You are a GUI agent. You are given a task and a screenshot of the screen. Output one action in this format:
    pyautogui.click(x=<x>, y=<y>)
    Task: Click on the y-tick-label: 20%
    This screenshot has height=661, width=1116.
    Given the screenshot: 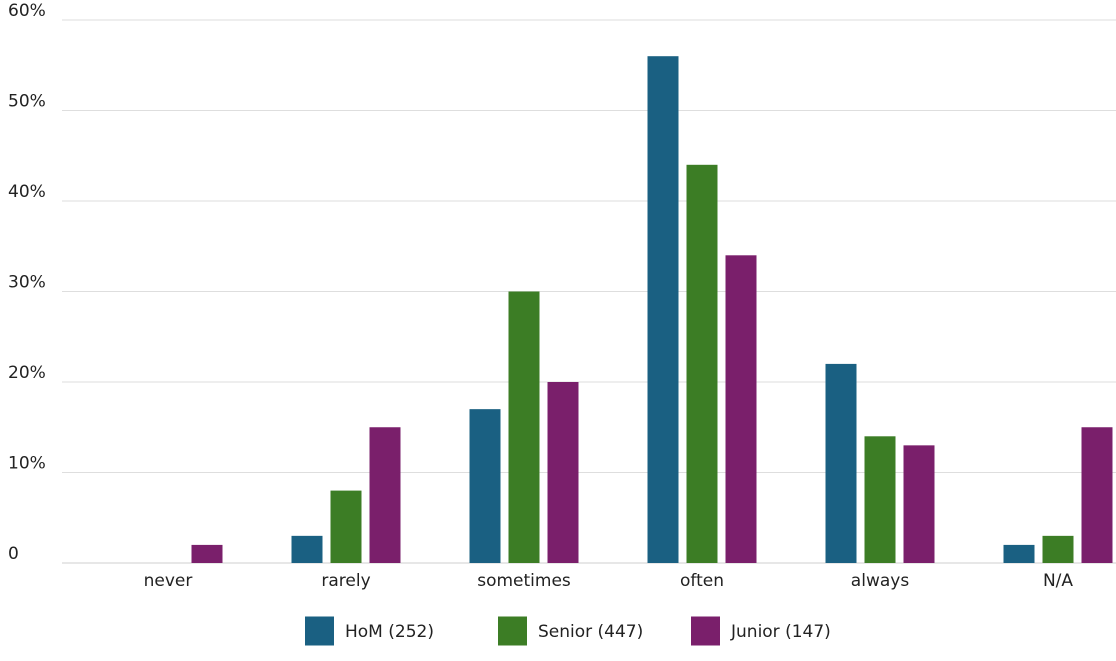 What is the action you would take?
    pyautogui.click(x=27, y=373)
    